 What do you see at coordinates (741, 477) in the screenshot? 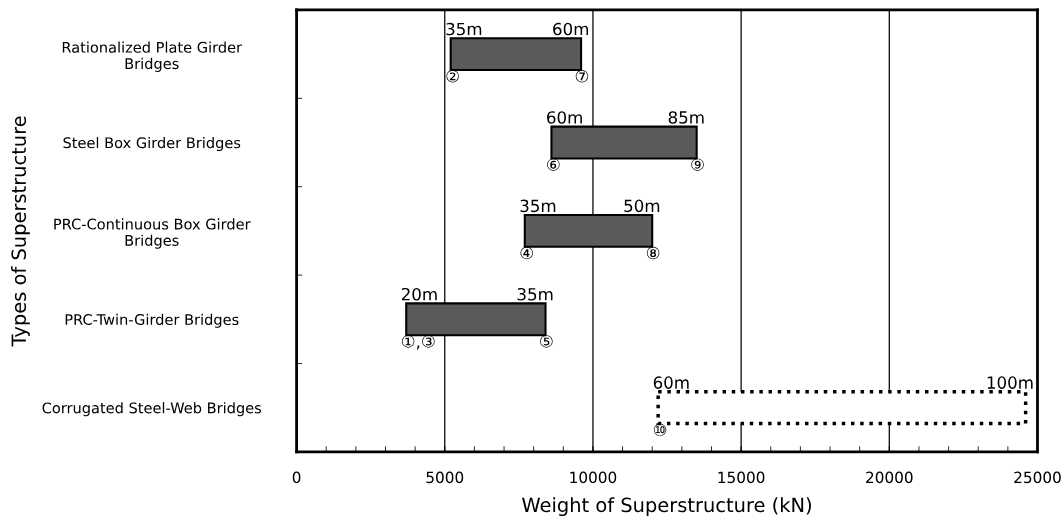
I see `x-tick-label: 15000` at bounding box center [741, 477].